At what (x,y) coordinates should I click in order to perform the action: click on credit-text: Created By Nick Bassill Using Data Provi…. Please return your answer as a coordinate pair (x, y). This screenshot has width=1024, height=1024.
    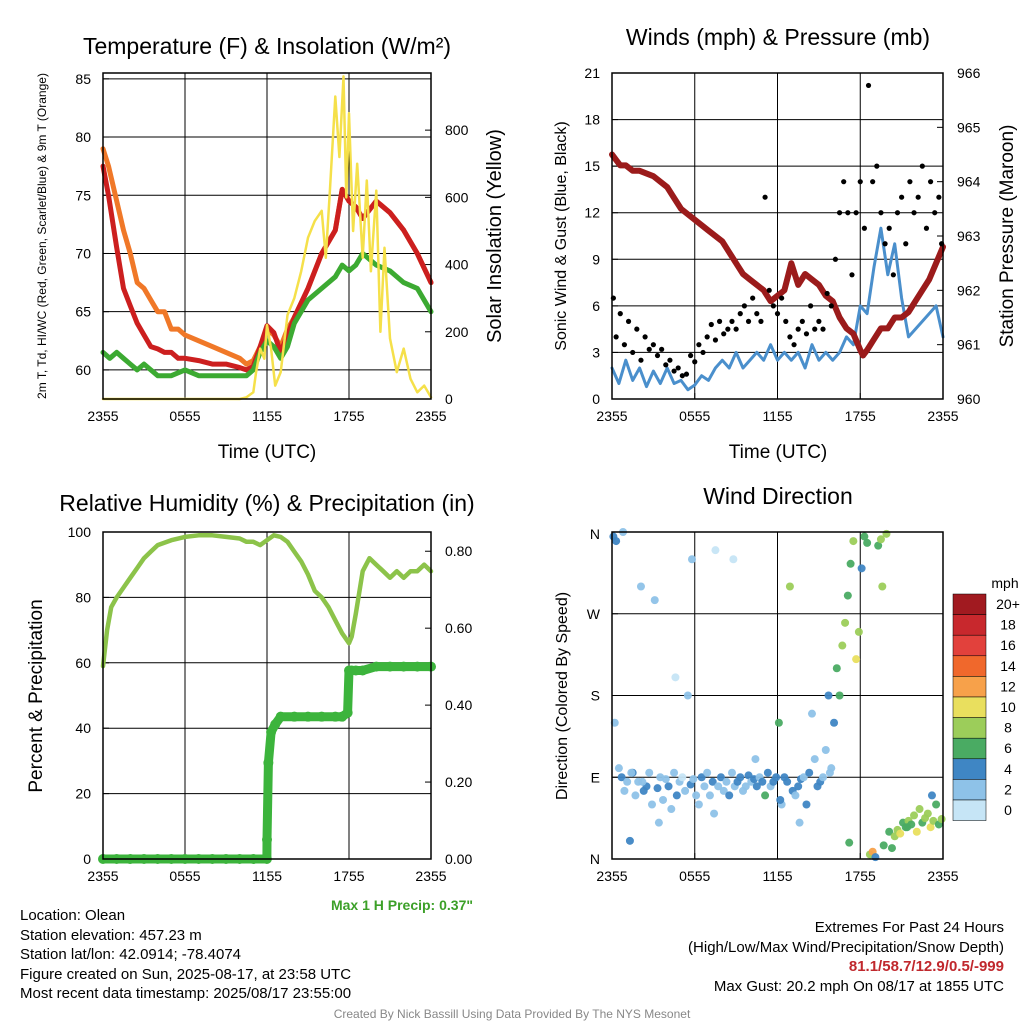
    Looking at the image, I should click on (512, 1014).